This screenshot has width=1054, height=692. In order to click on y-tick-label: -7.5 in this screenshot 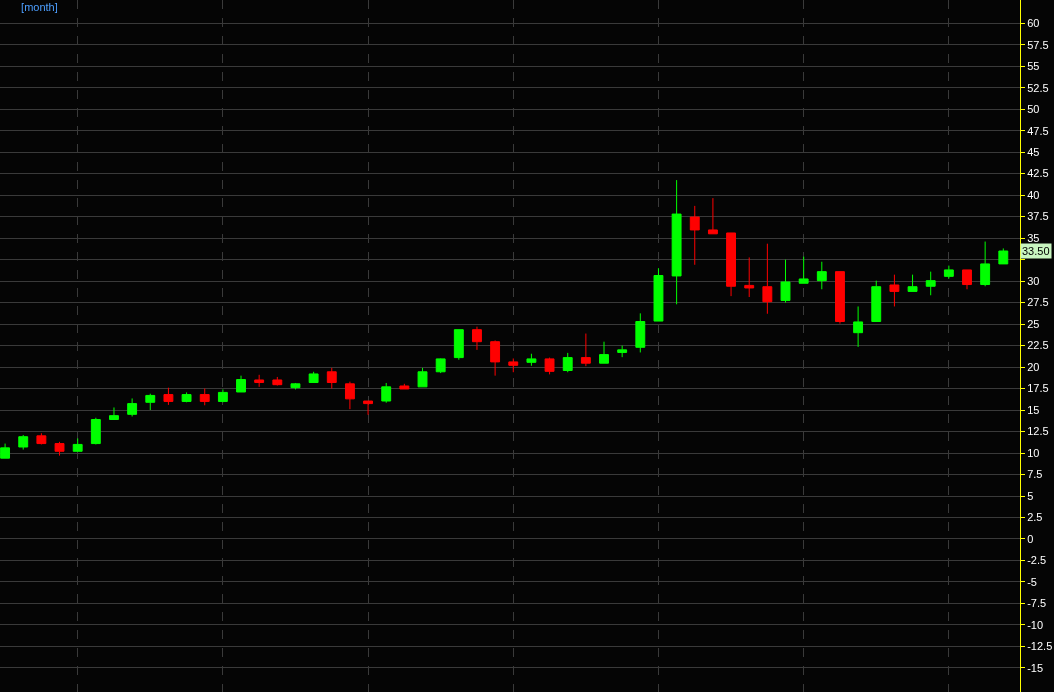, I will do `click(1037, 603)`.